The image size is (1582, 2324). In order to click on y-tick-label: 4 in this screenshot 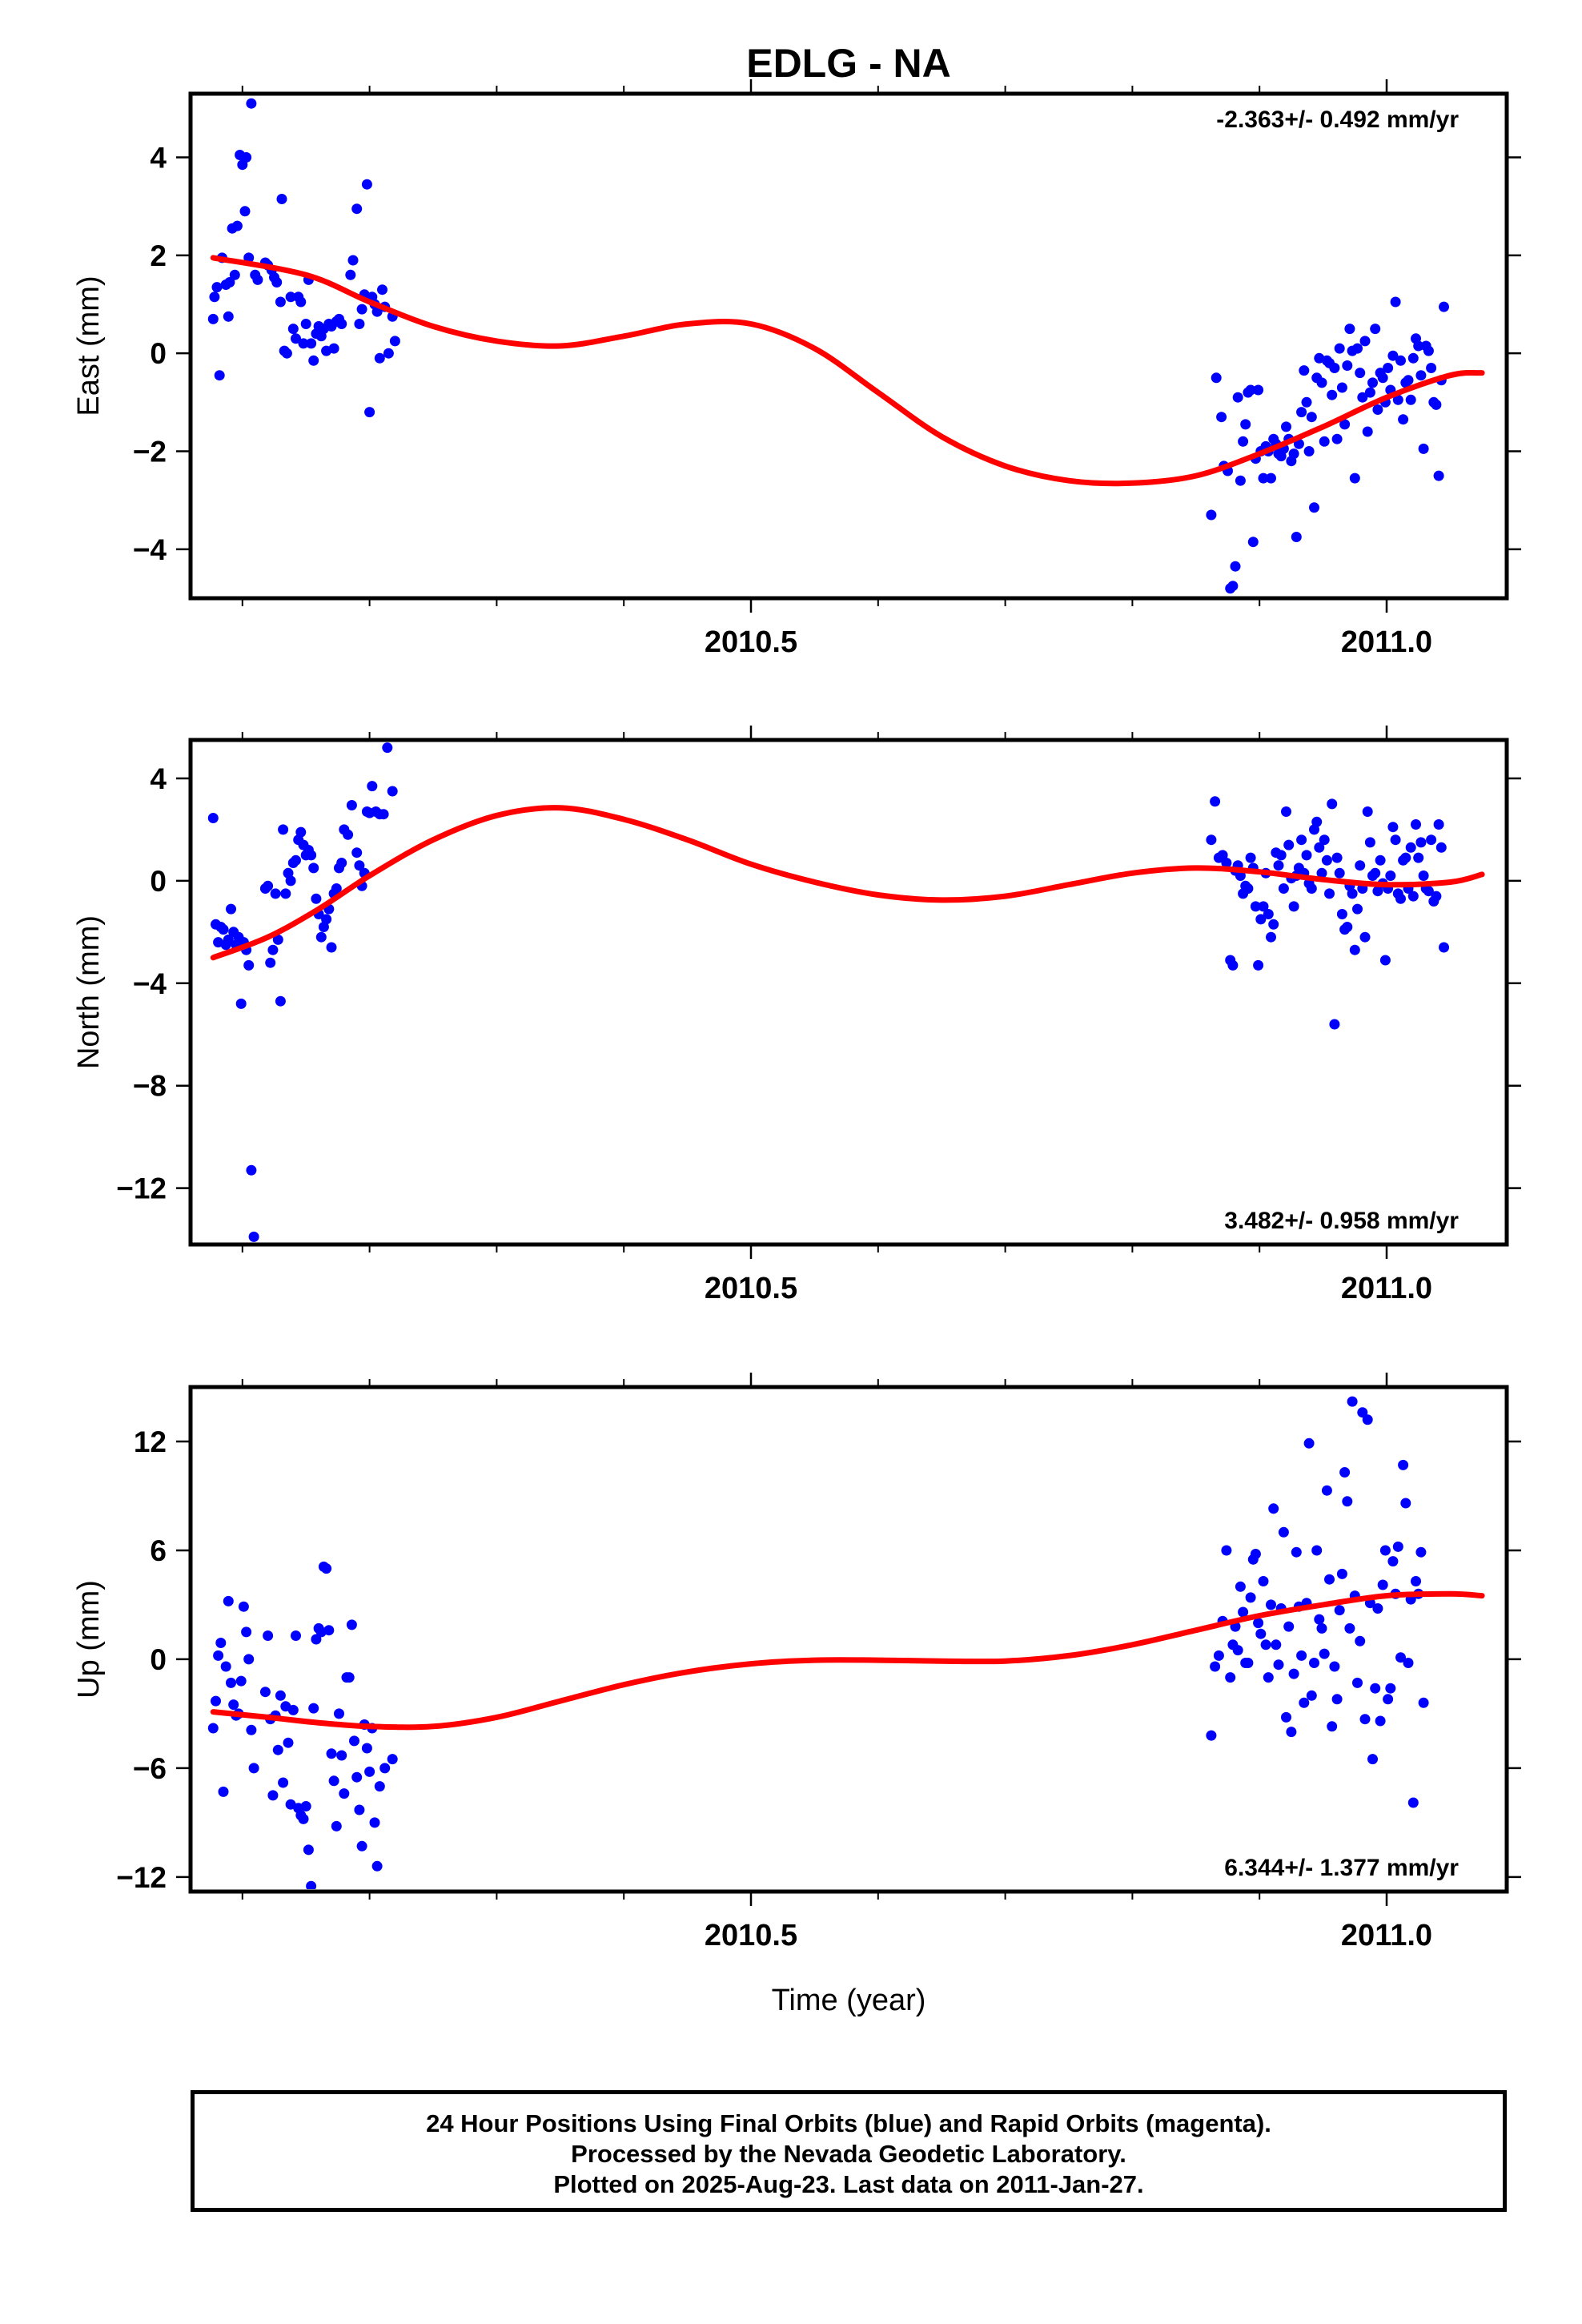, I will do `click(158, 158)`.